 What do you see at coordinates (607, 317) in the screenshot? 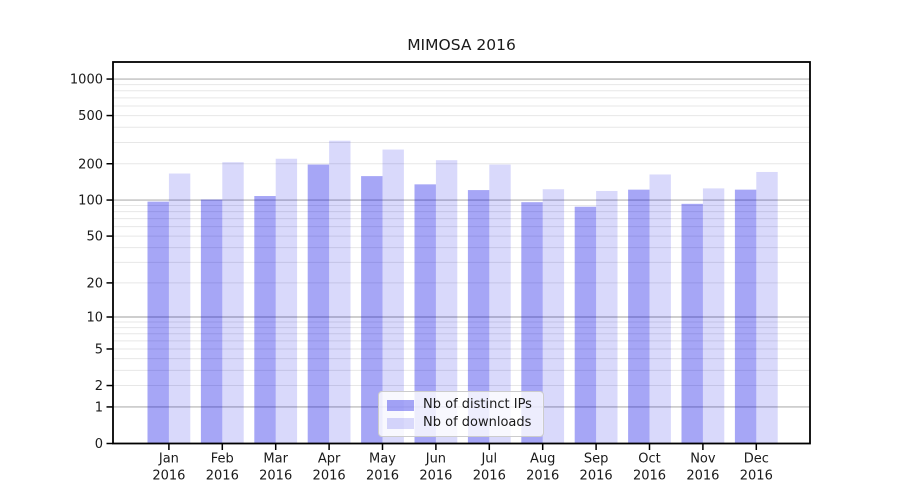
I see `bar-sep-downloads` at bounding box center [607, 317].